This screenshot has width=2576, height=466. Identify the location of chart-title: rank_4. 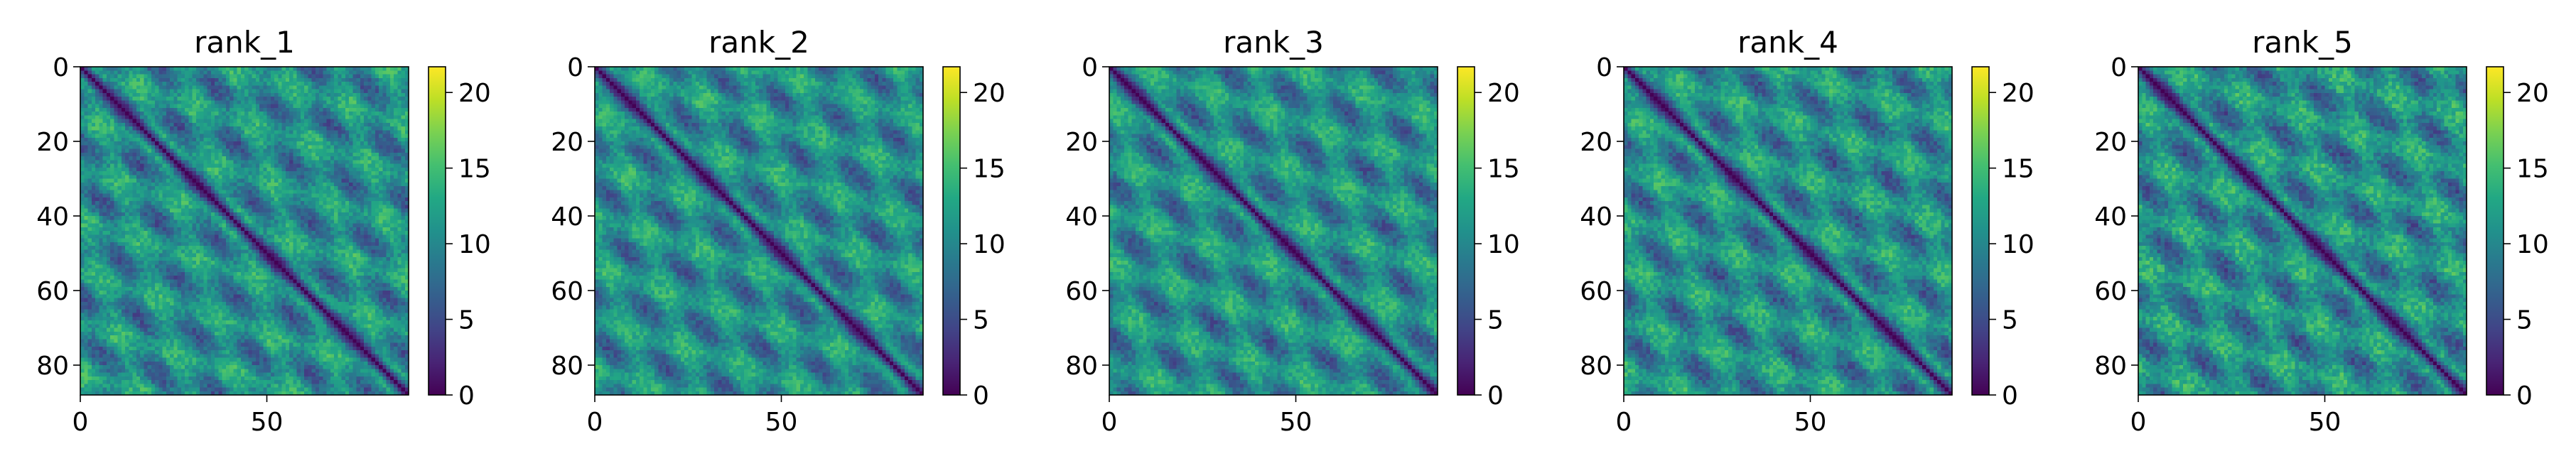
(1787, 42).